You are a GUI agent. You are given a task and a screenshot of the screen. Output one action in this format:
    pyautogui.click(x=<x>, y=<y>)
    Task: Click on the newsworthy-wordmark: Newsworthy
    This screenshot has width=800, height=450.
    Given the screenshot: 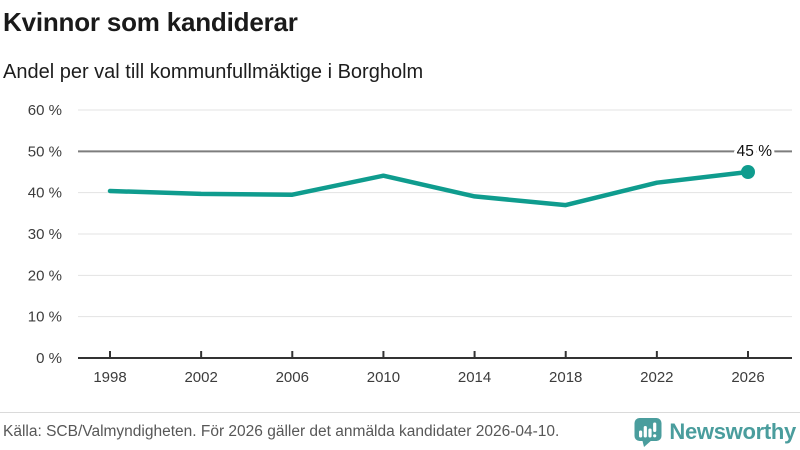 What is the action you would take?
    pyautogui.click(x=732, y=431)
    